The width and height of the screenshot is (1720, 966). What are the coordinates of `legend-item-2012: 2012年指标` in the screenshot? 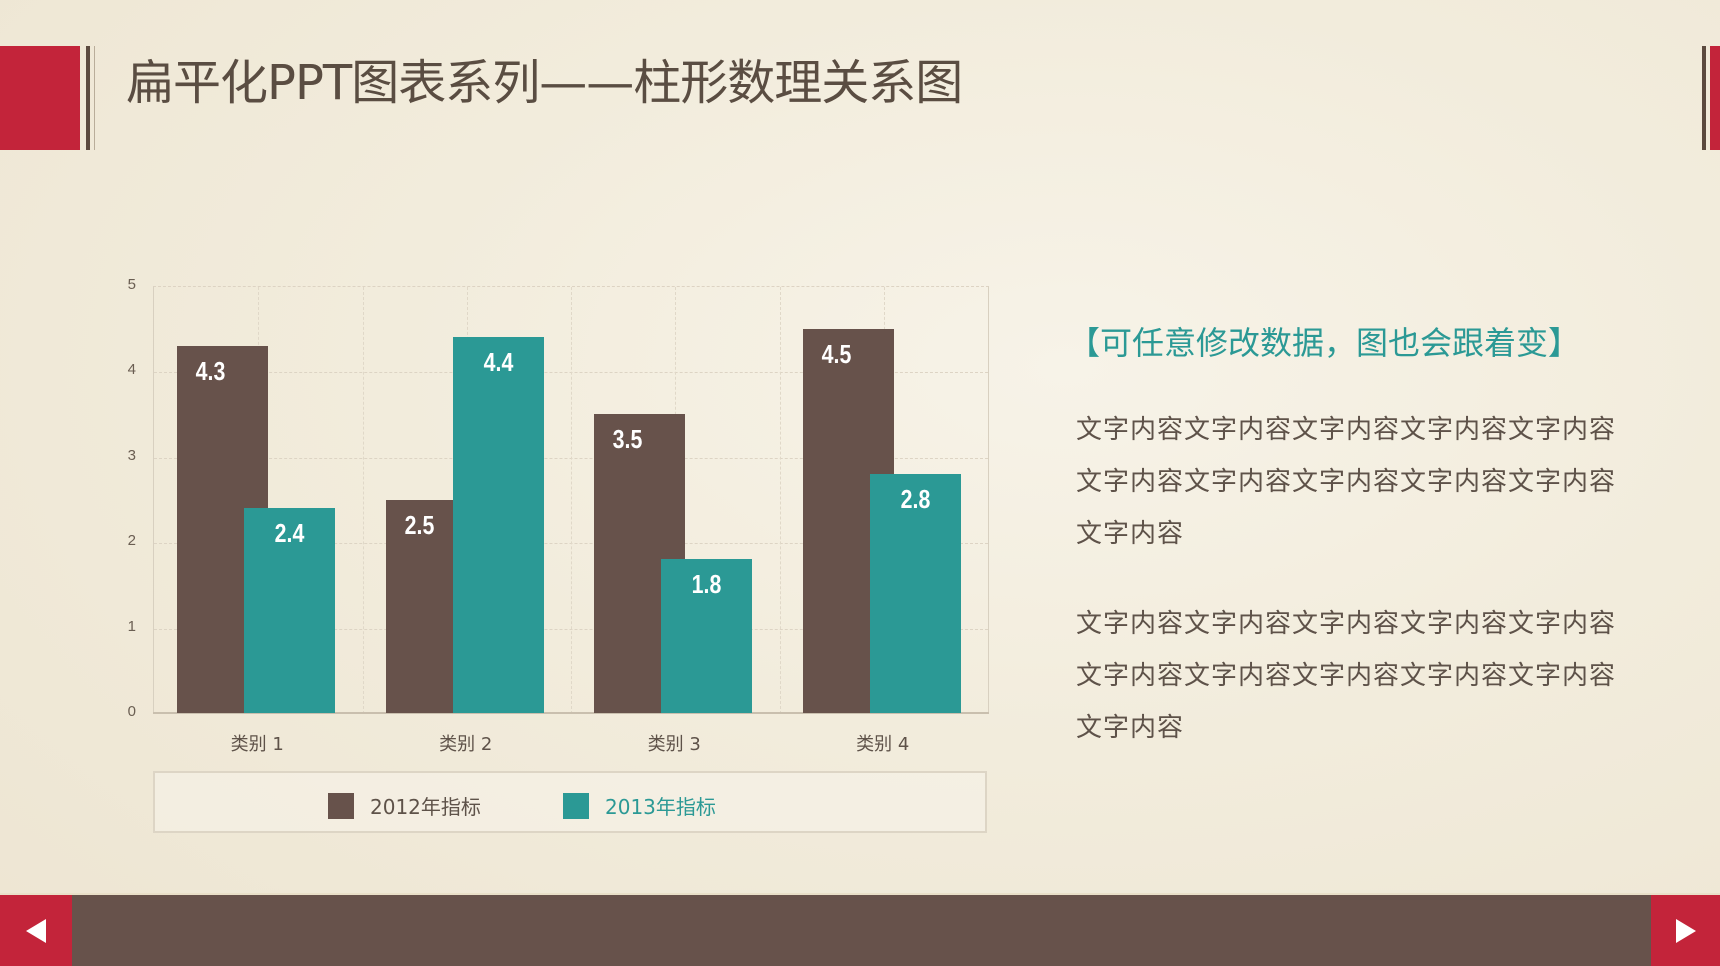 It's located at (404, 805).